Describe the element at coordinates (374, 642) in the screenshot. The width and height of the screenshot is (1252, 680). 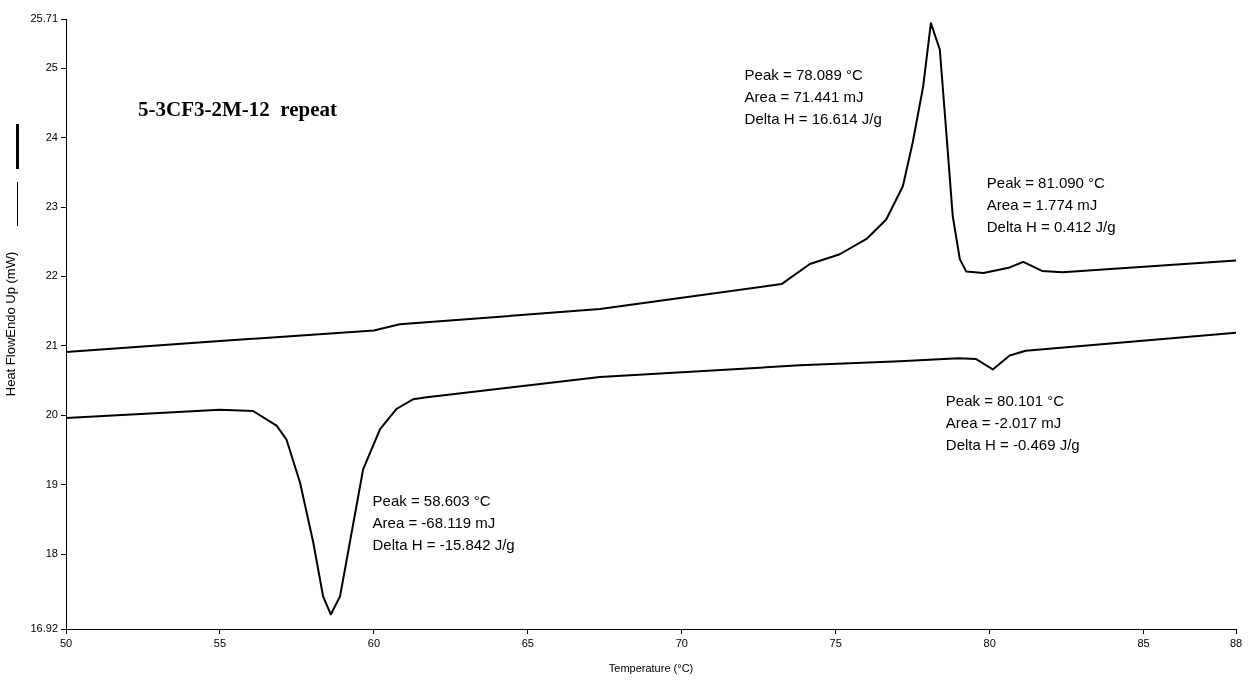
I see `x-tick-label: 60` at that location.